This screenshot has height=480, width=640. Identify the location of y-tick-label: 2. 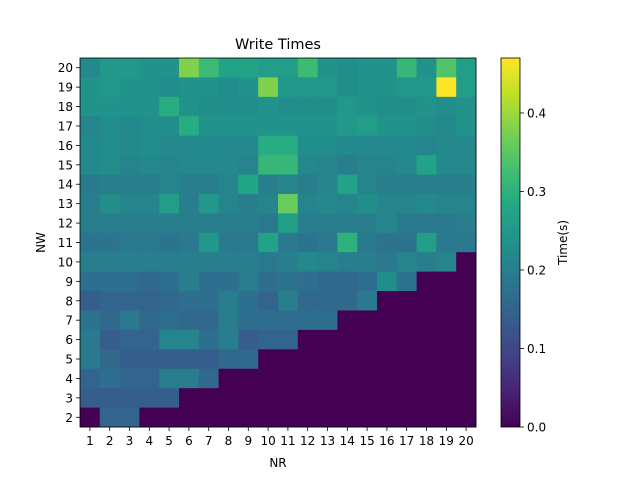
(69, 418).